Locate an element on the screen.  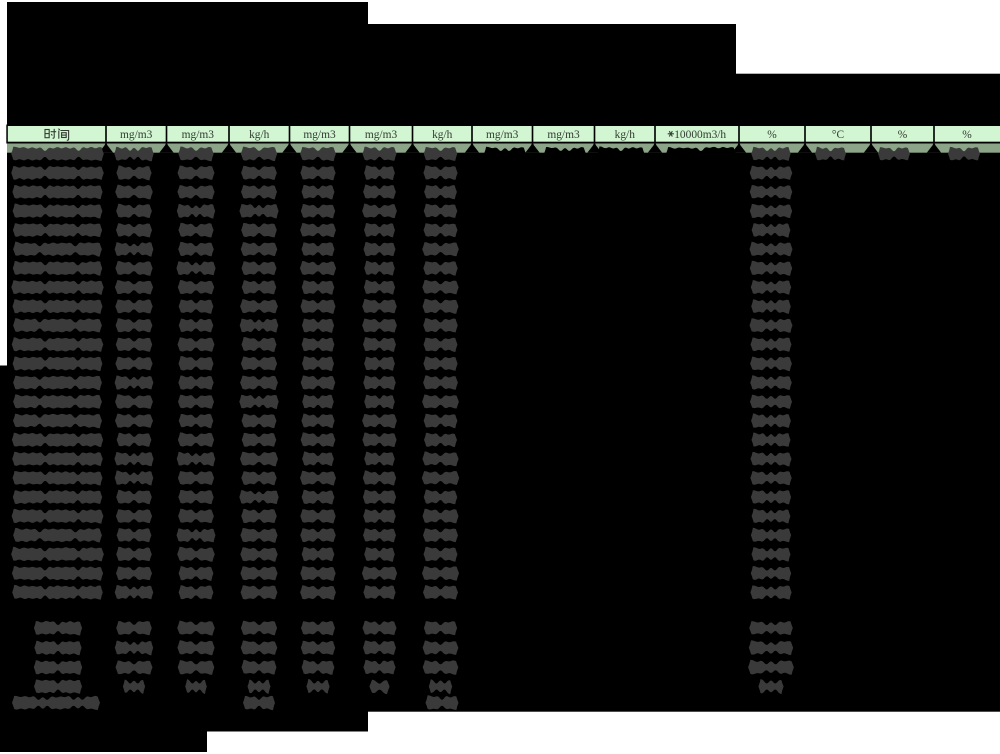
svg-text: 10000m3/h is located at coordinates (700, 135).